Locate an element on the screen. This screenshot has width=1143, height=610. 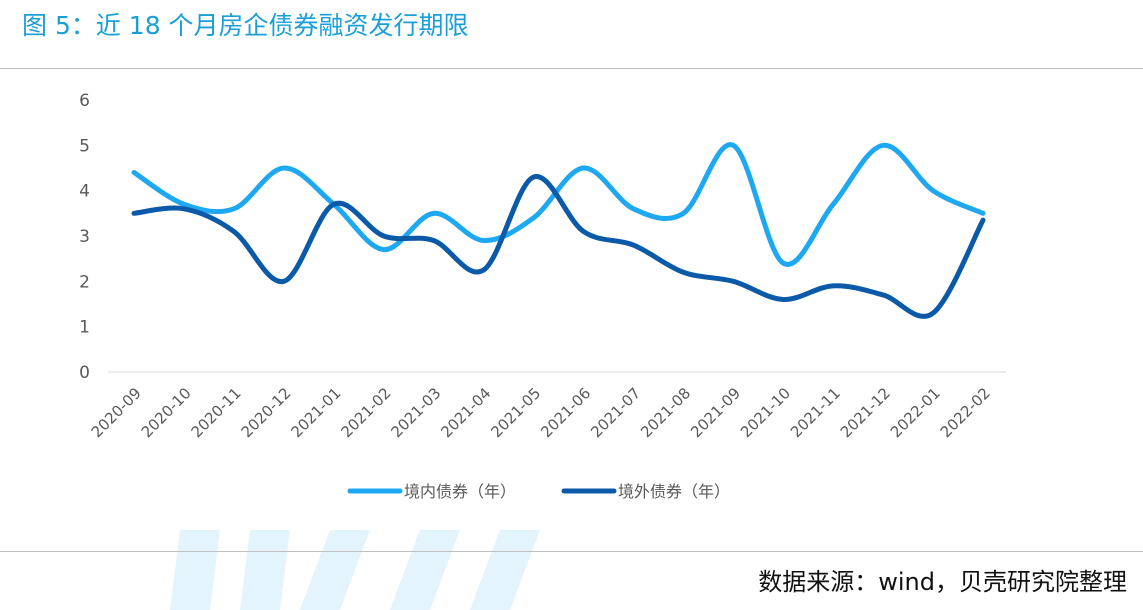
legend-label: 境外债券（年） is located at coordinates (674, 491).